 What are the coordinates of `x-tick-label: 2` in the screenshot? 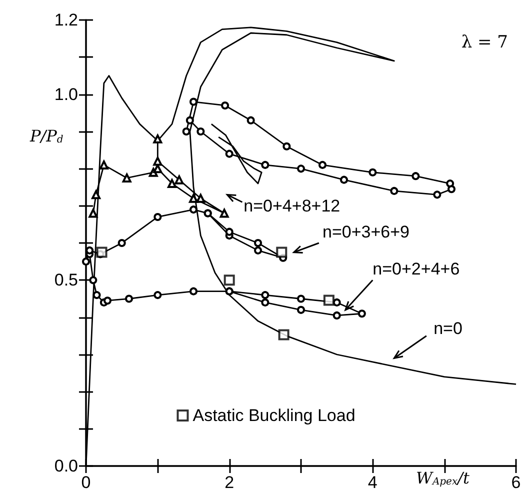 It's located at (229, 482).